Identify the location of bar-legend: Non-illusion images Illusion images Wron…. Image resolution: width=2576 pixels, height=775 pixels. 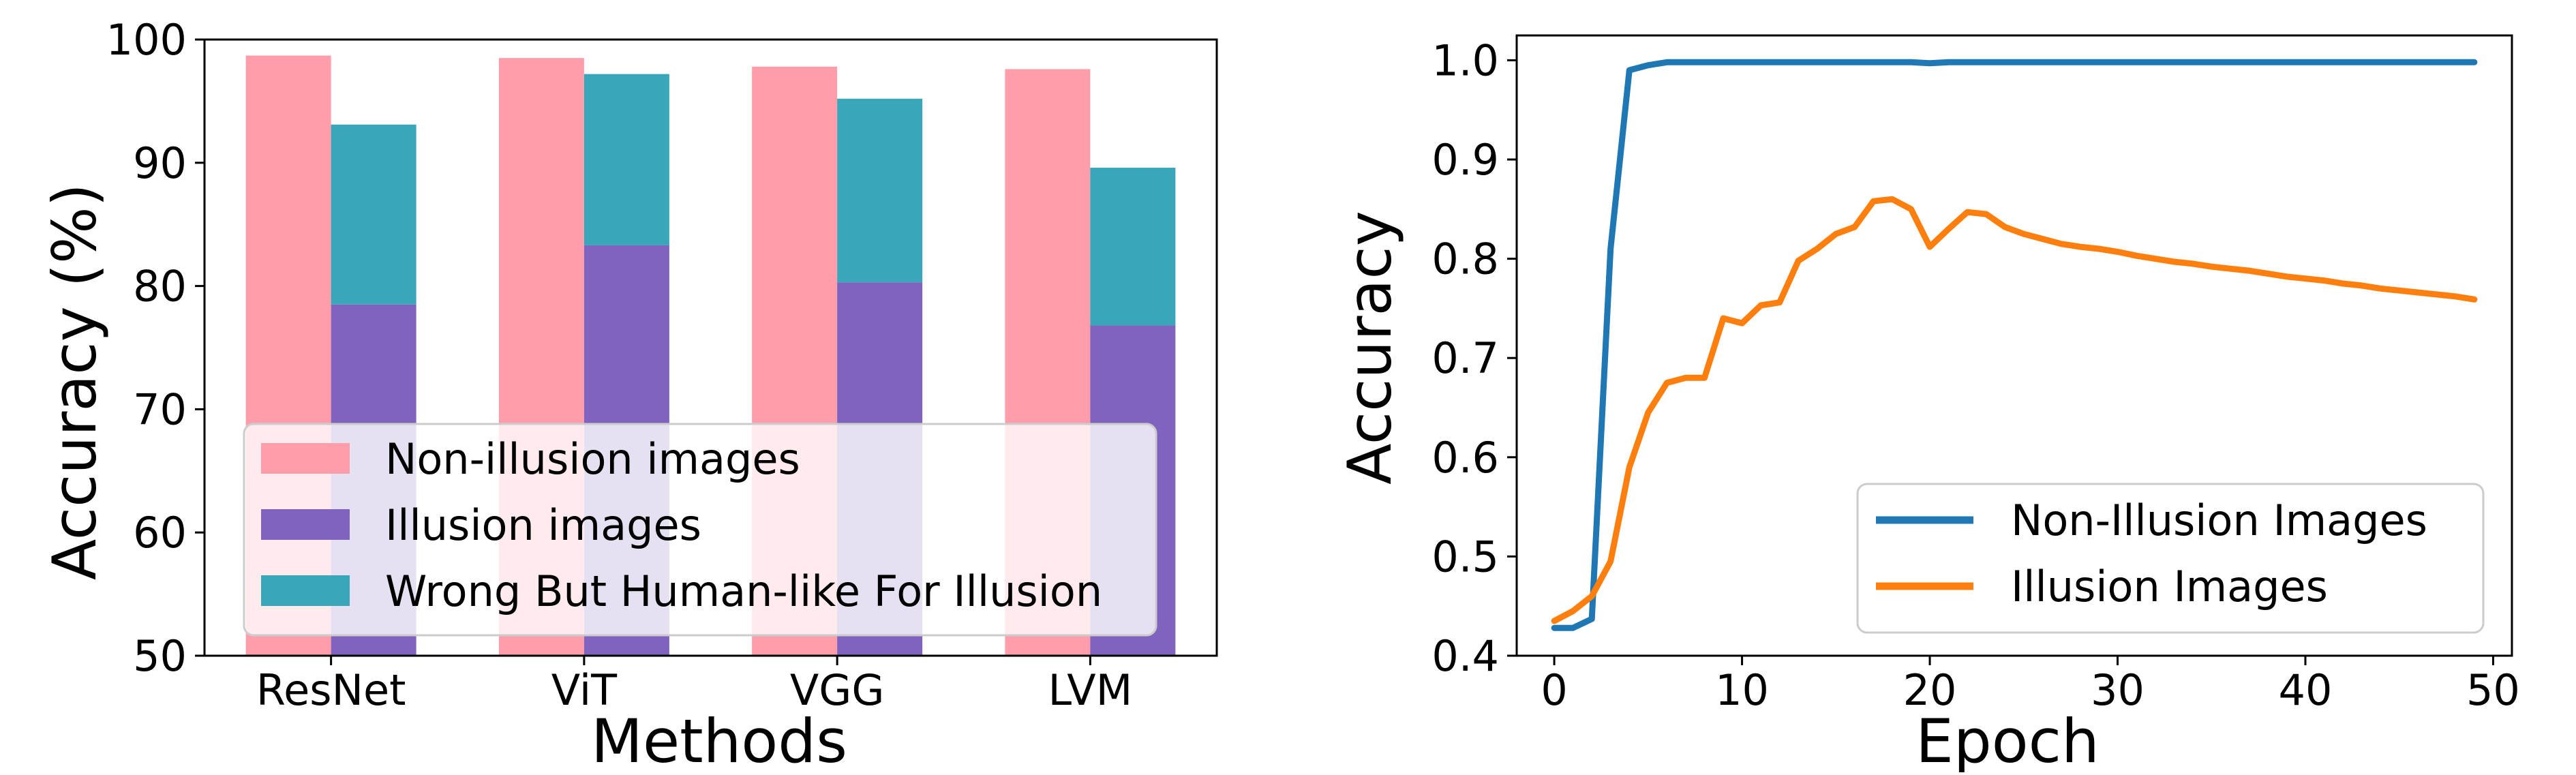
(700, 530).